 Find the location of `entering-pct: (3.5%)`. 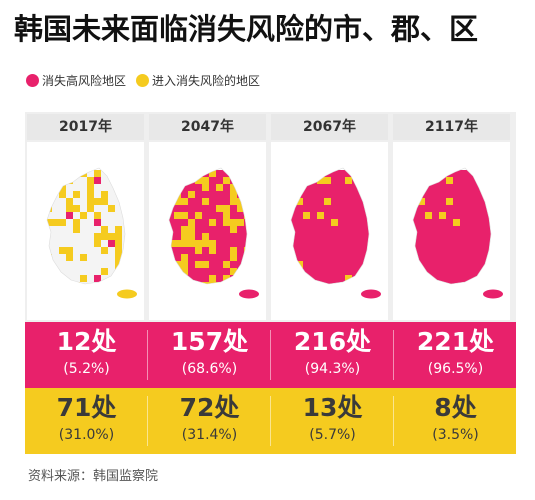

entering-pct: (3.5%) is located at coordinates (455, 435).